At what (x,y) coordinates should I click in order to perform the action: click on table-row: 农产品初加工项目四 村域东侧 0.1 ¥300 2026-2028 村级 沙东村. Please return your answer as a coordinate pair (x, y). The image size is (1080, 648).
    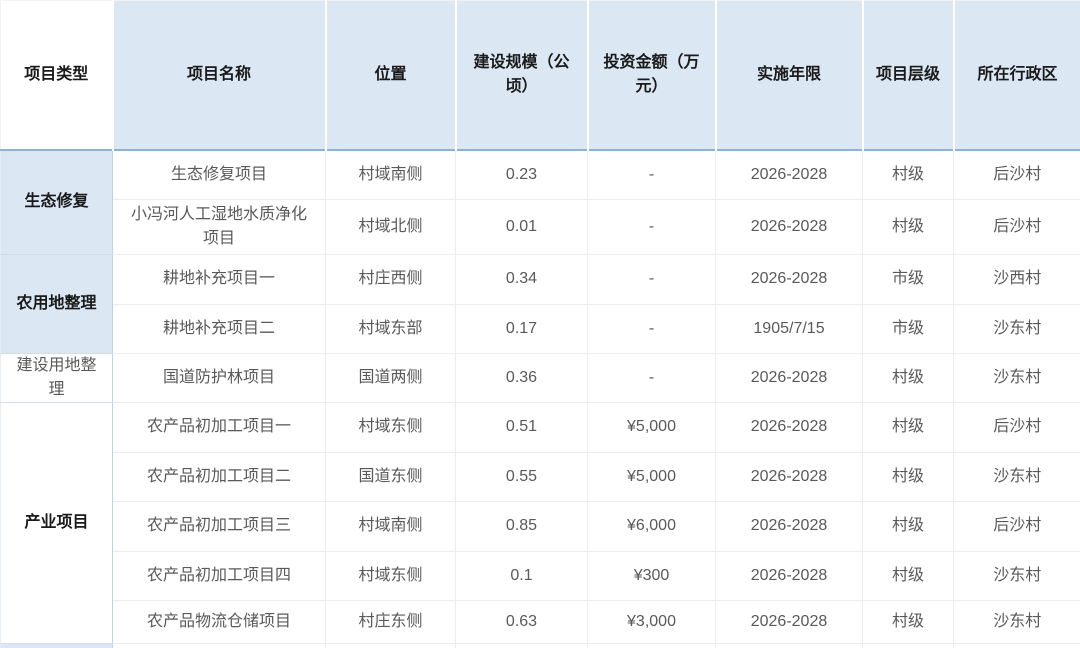
    Looking at the image, I should click on (540, 576).